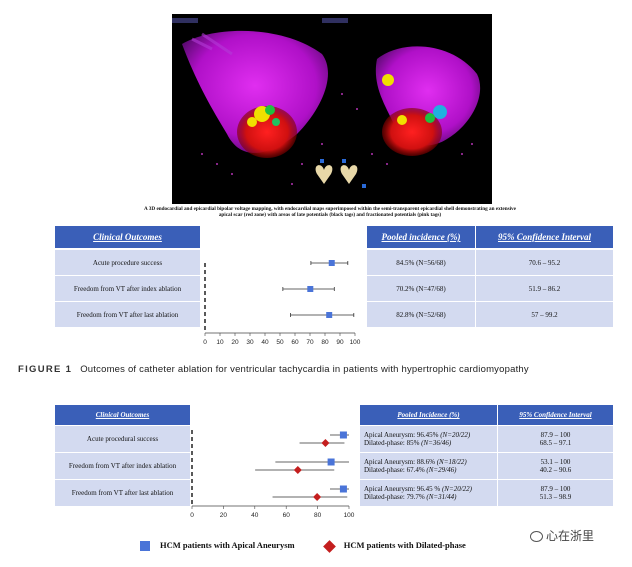 This screenshot has width=632, height=567. What do you see at coordinates (329, 546) in the screenshot?
I see `red-diamond-icon` at bounding box center [329, 546].